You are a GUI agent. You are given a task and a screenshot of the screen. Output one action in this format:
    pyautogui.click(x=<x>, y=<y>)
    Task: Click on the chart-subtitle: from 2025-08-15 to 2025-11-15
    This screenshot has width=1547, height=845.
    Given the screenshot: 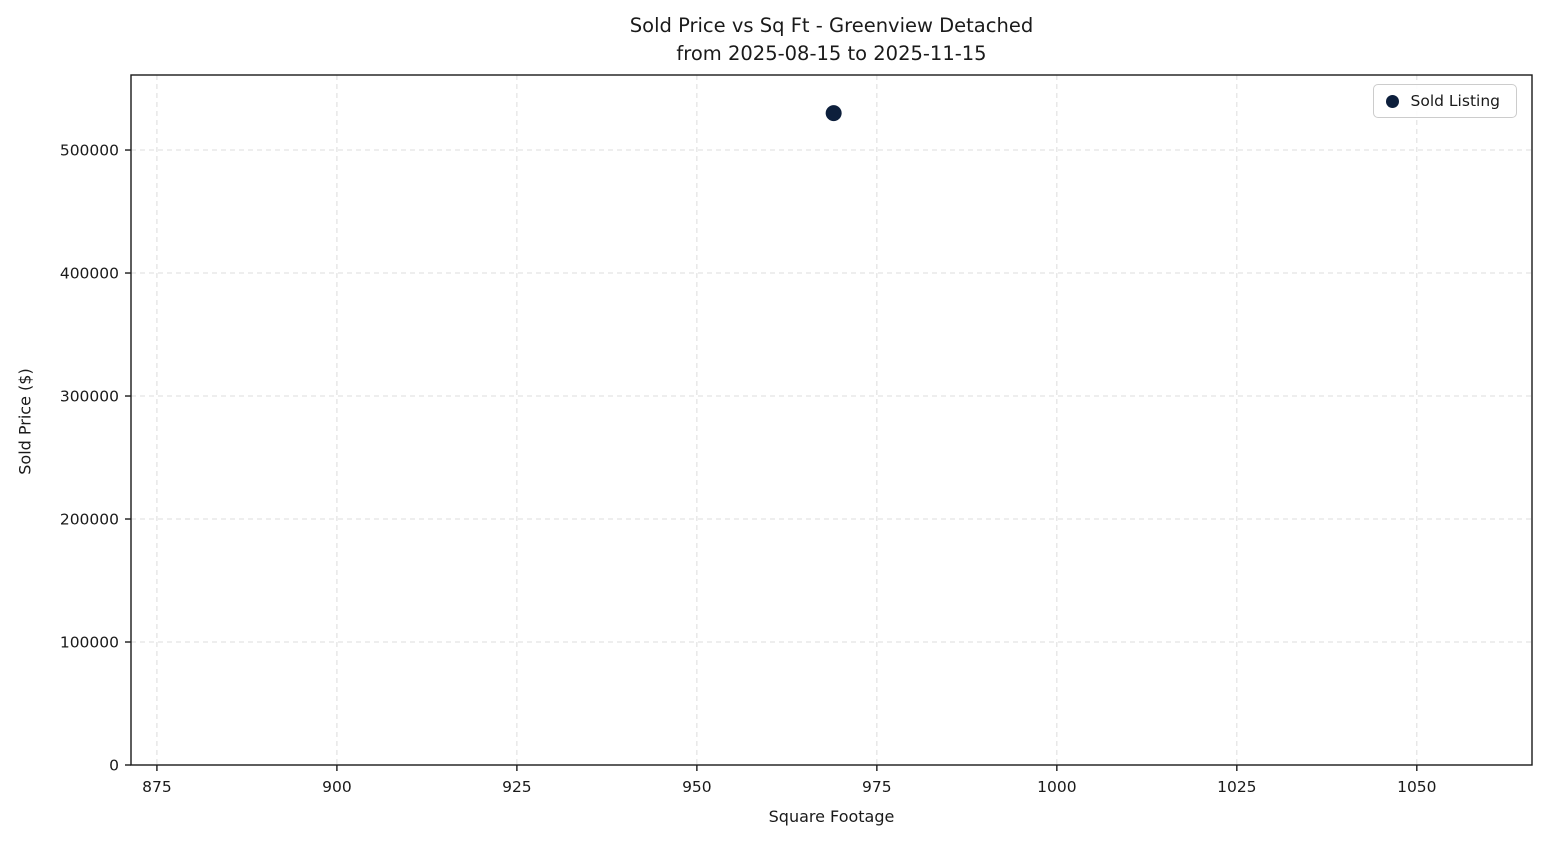 What is the action you would take?
    pyautogui.click(x=831, y=54)
    